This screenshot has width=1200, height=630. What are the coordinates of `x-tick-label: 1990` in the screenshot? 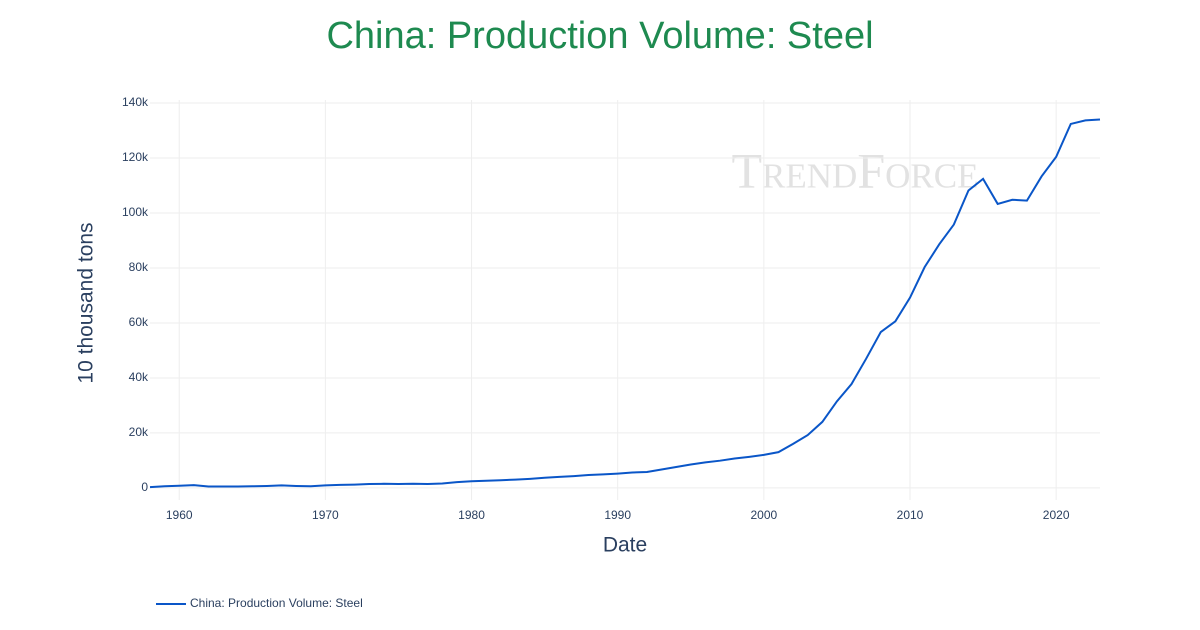 It's located at (617, 515).